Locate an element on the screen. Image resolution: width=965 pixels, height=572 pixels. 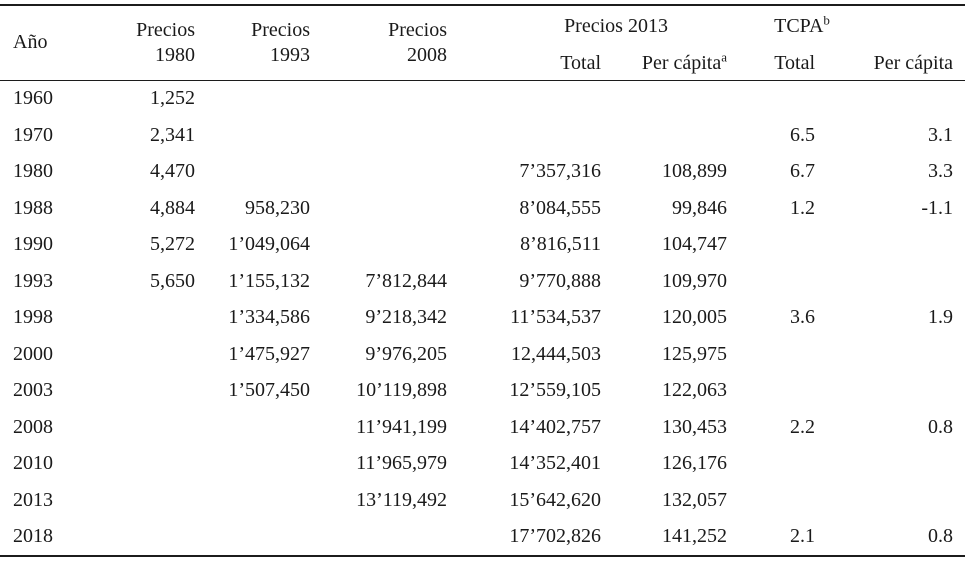
cell-year: 1998 is located at coordinates (33, 317).